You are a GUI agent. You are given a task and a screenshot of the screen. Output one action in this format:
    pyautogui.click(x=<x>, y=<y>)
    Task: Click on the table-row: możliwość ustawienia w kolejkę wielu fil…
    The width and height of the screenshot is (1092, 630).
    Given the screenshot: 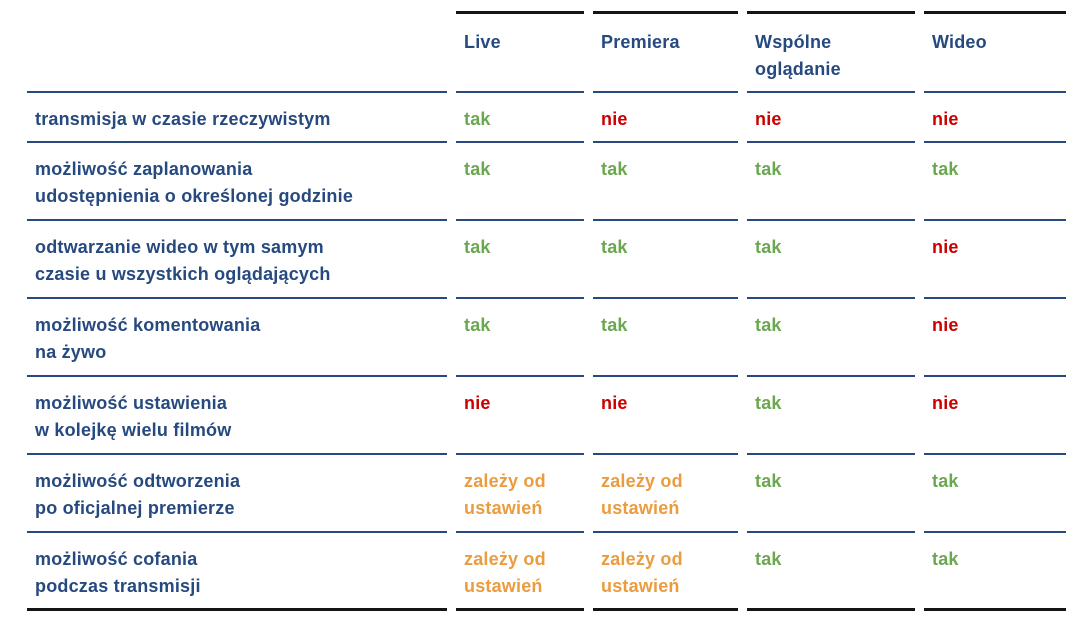 What is the action you would take?
    pyautogui.click(x=546, y=416)
    